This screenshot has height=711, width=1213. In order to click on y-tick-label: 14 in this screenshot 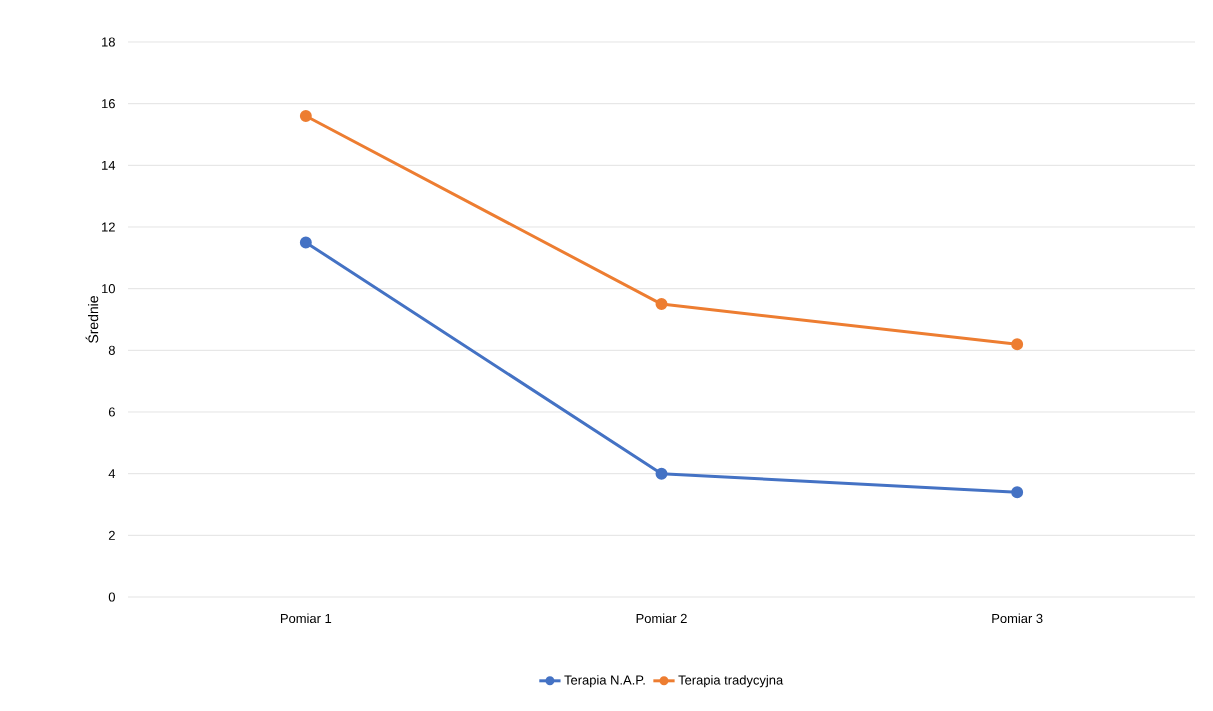, I will do `click(109, 165)`.